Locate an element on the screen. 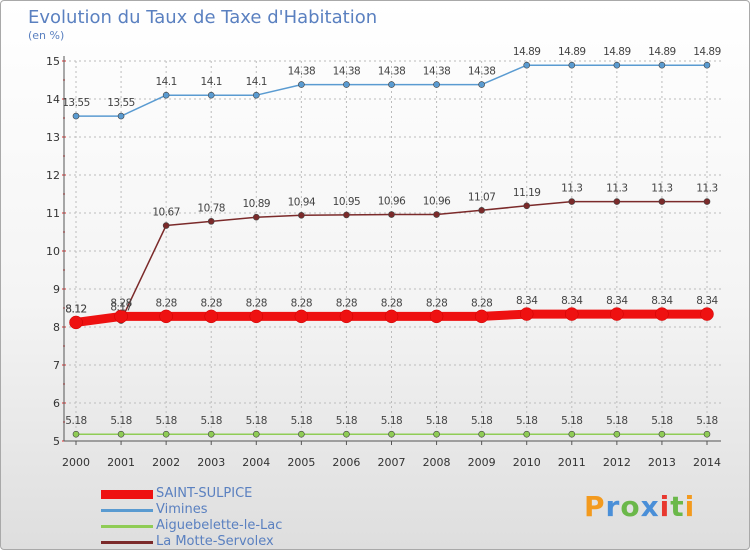 Image resolution: width=750 pixels, height=550 pixels. y-tick-label: 7 is located at coordinates (56, 365).